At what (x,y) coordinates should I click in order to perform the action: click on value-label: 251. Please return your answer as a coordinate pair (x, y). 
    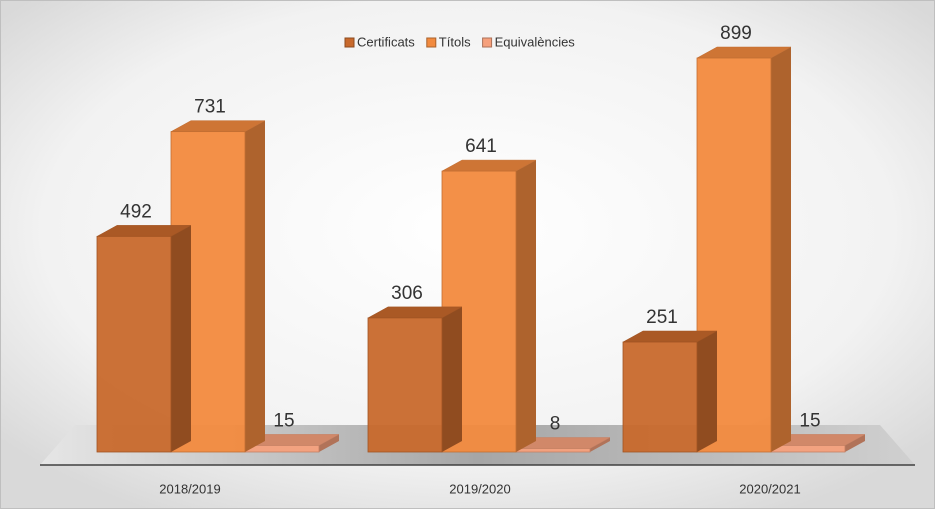
    Looking at the image, I should click on (662, 317).